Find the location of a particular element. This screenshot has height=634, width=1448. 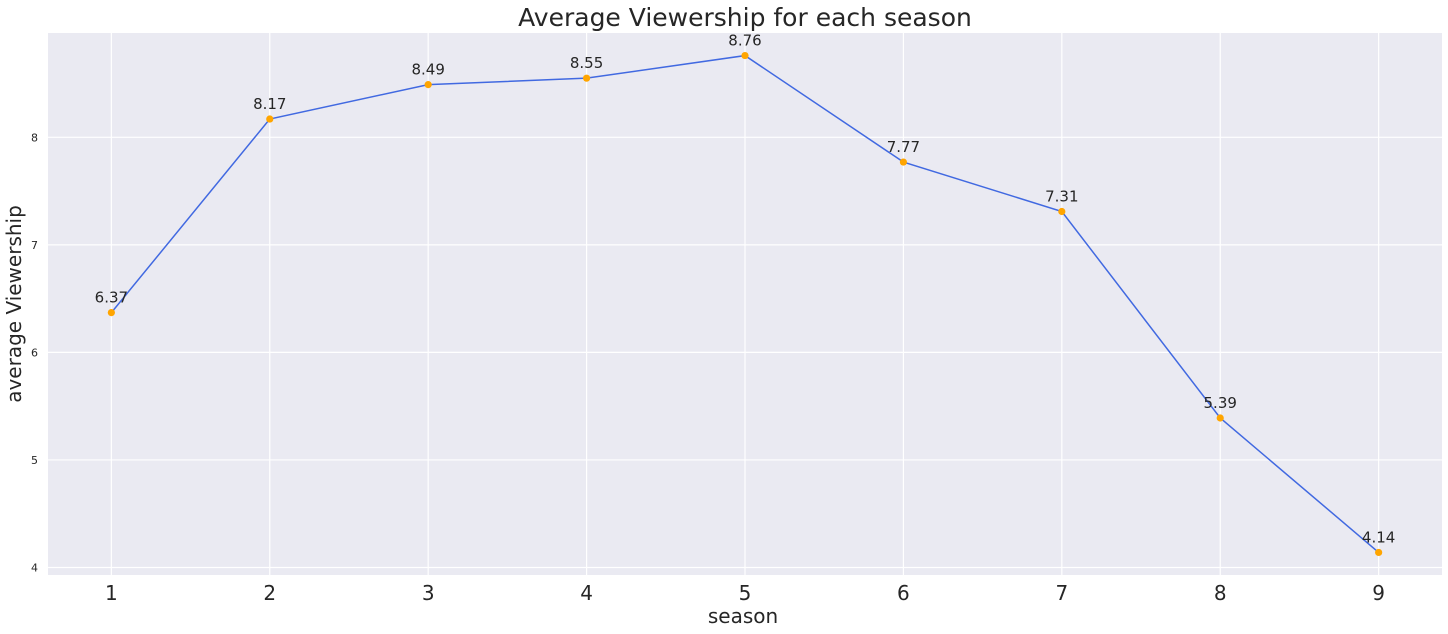

y-tick-label: 6 is located at coordinates (34, 352).